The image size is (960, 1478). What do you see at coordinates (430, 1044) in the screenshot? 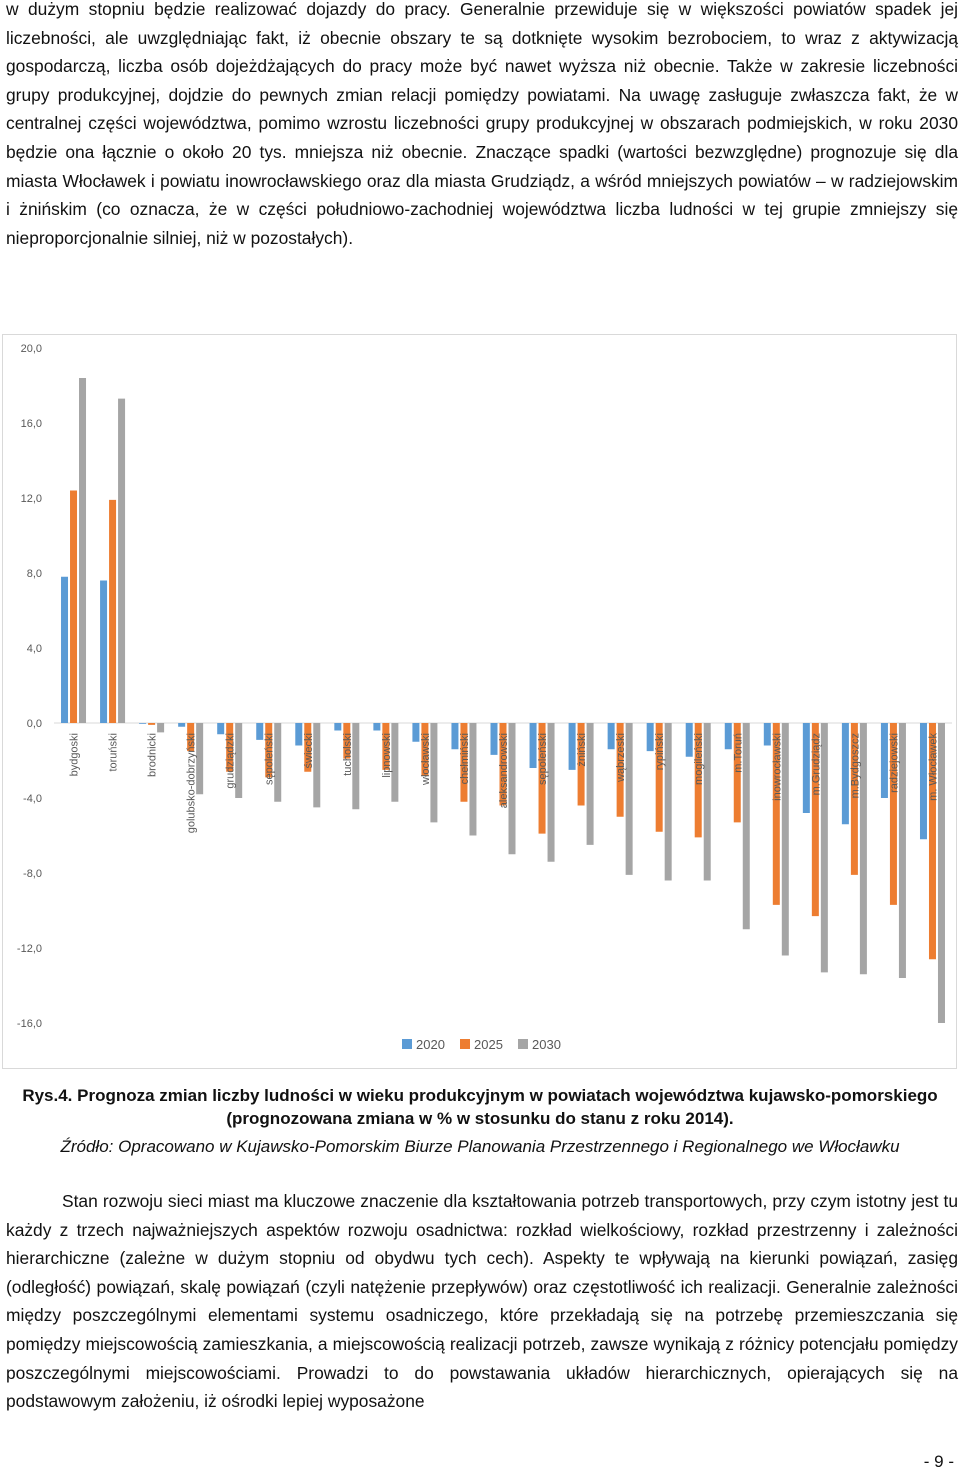
I see `legend-label: 2020` at bounding box center [430, 1044].